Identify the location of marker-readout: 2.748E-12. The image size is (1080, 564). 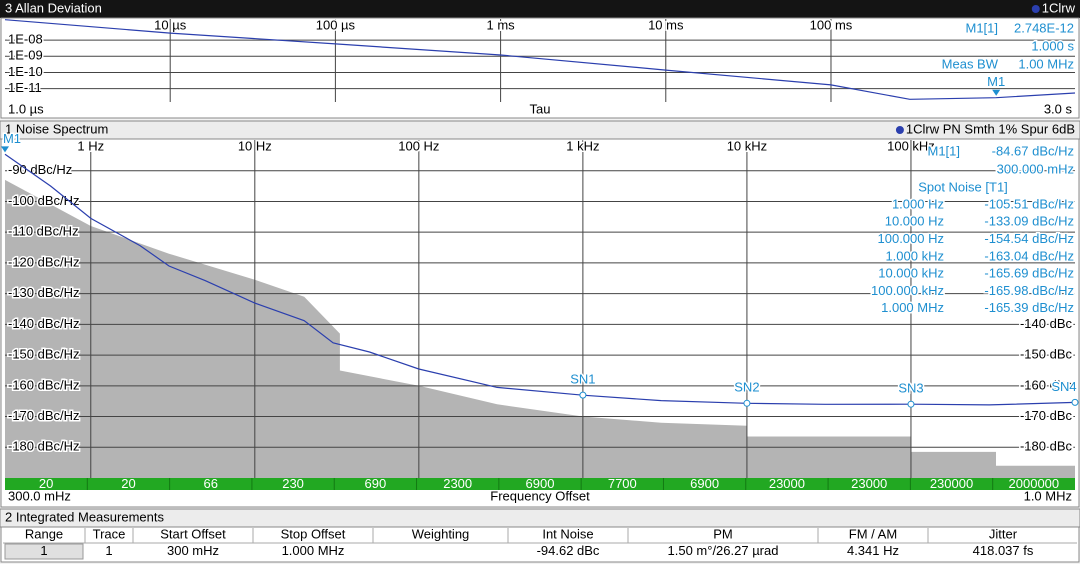
(1044, 27).